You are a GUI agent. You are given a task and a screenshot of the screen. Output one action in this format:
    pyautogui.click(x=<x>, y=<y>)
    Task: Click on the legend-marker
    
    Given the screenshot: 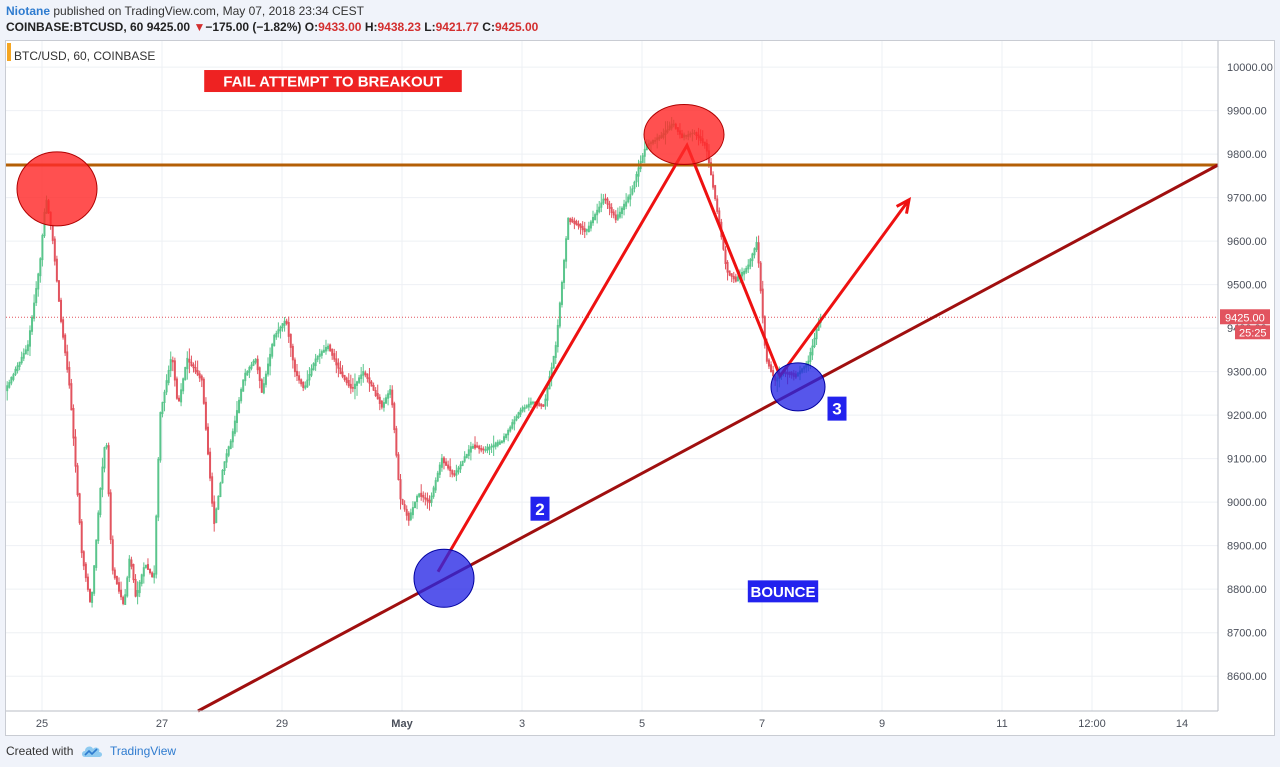 What is the action you would take?
    pyautogui.click(x=9, y=52)
    